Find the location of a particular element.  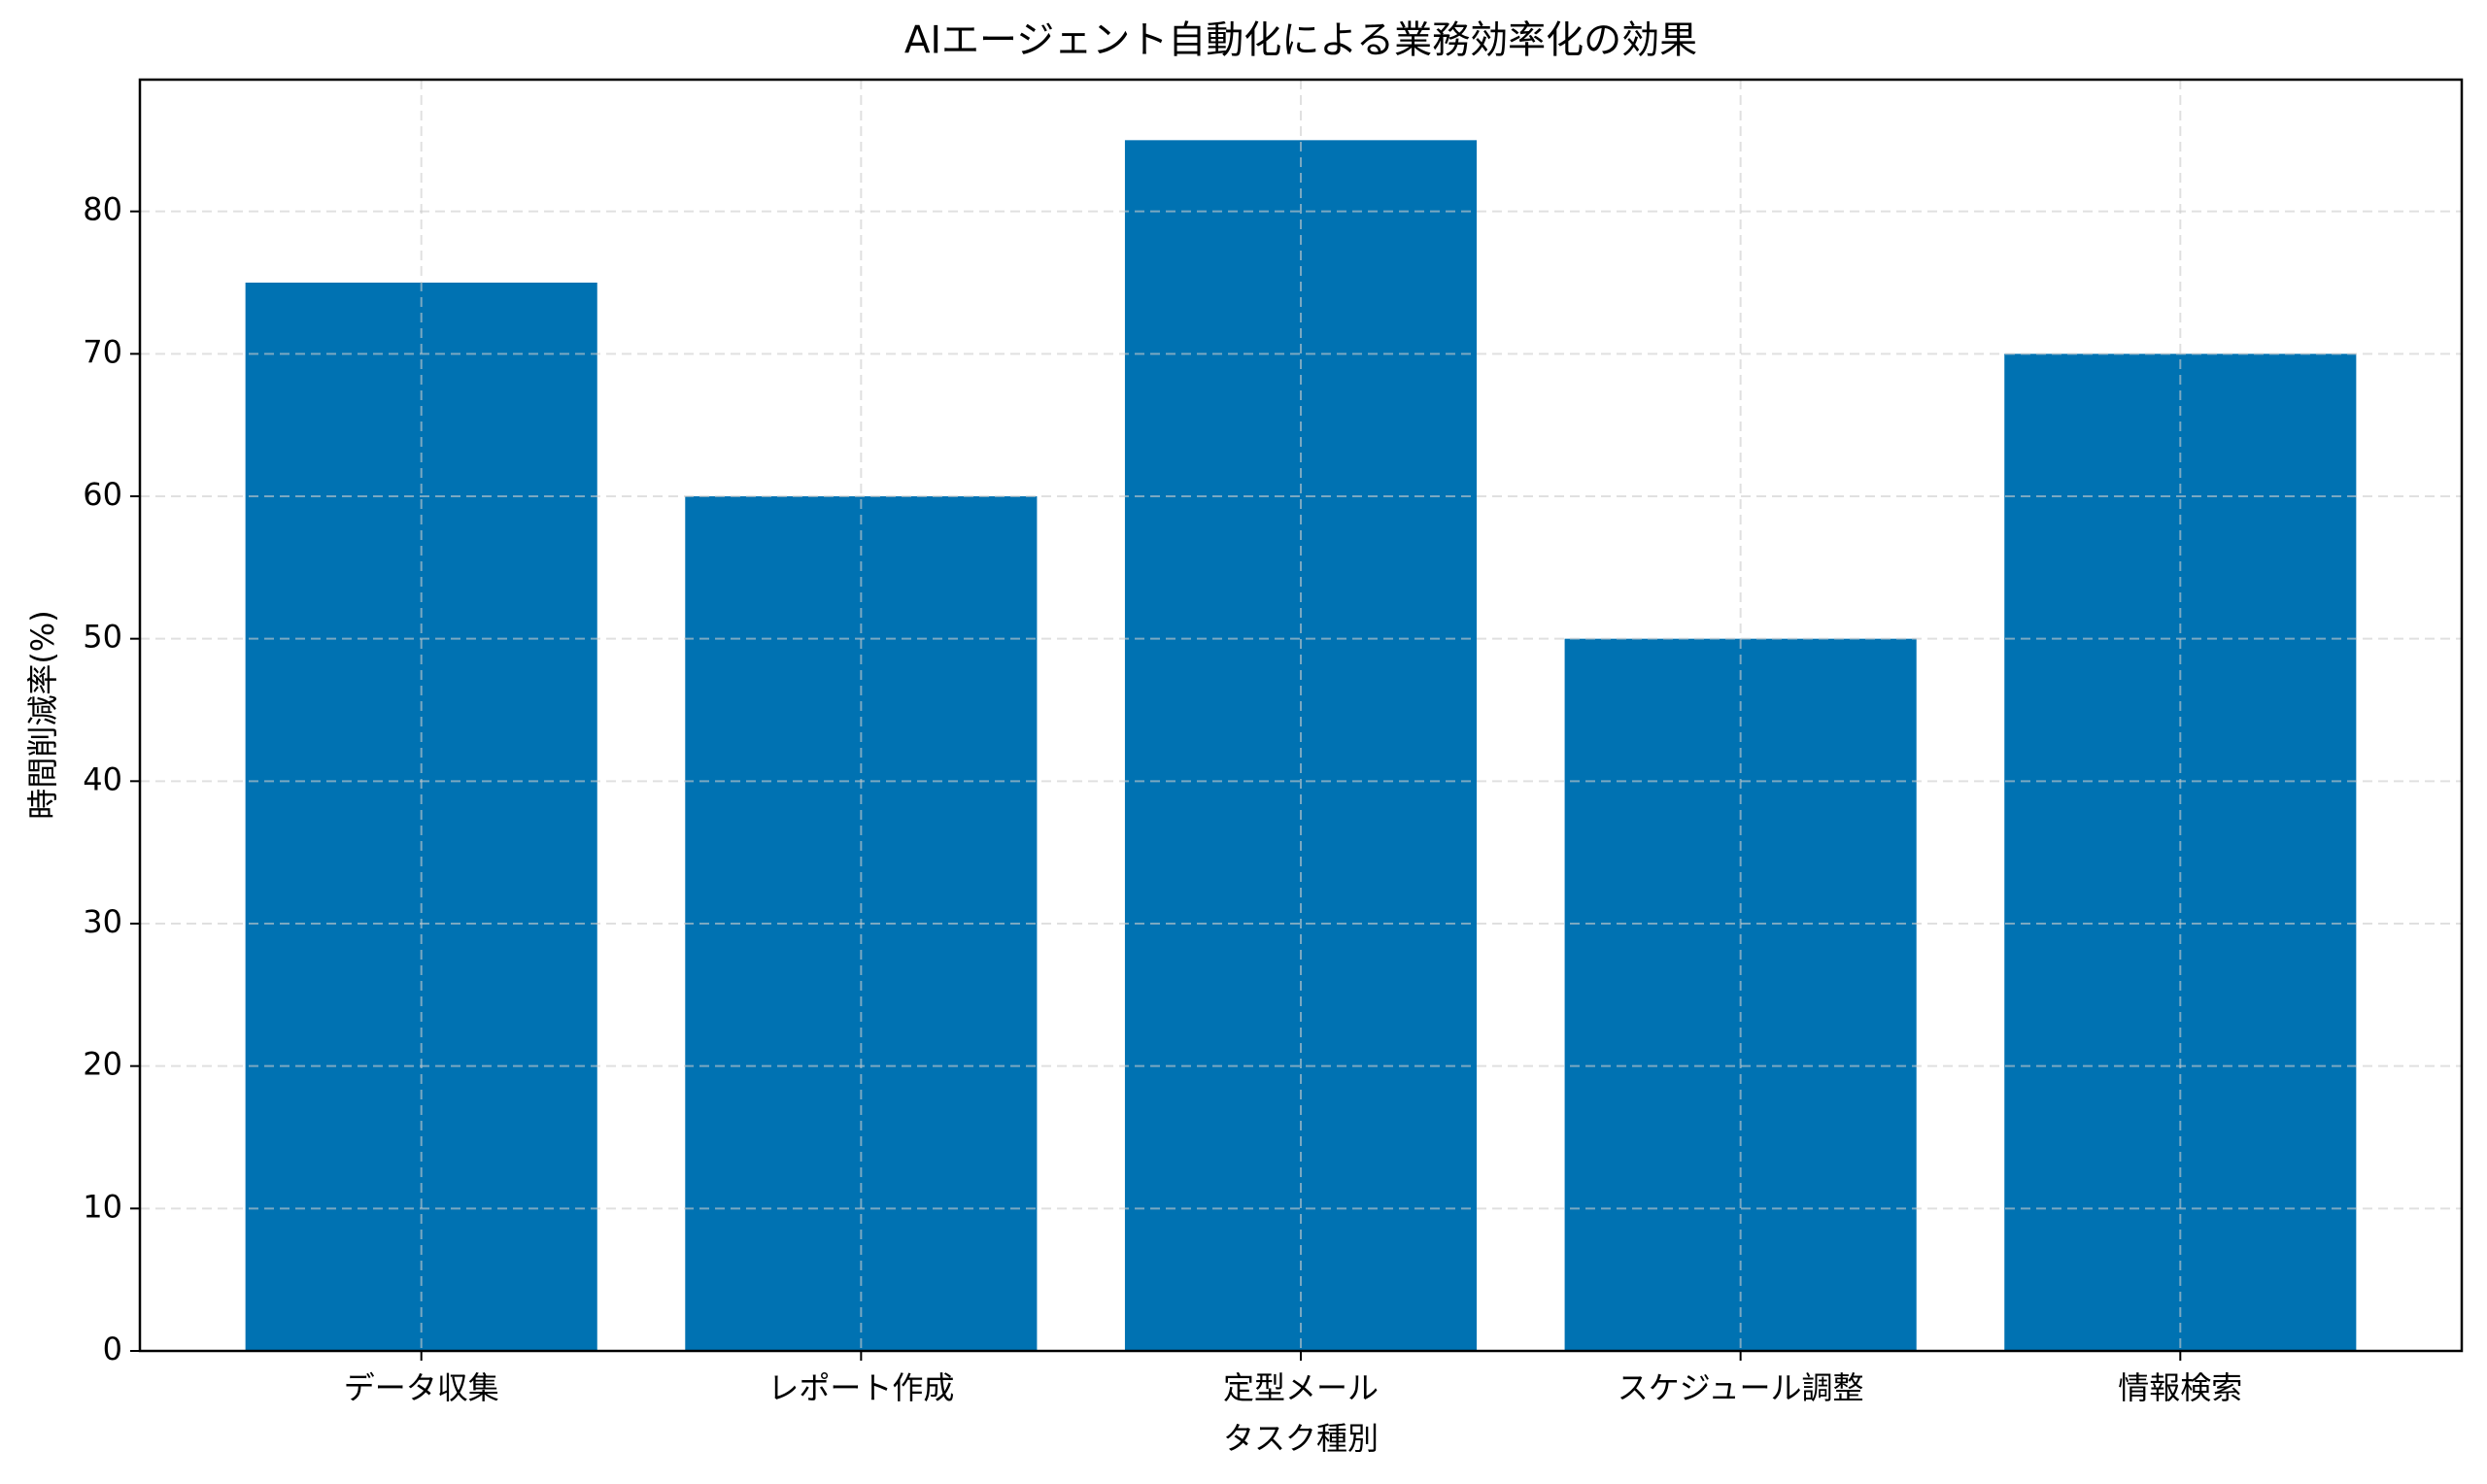

chart-title: AIエージェント自動化による業務効率化の効果 is located at coordinates (1300, 41).